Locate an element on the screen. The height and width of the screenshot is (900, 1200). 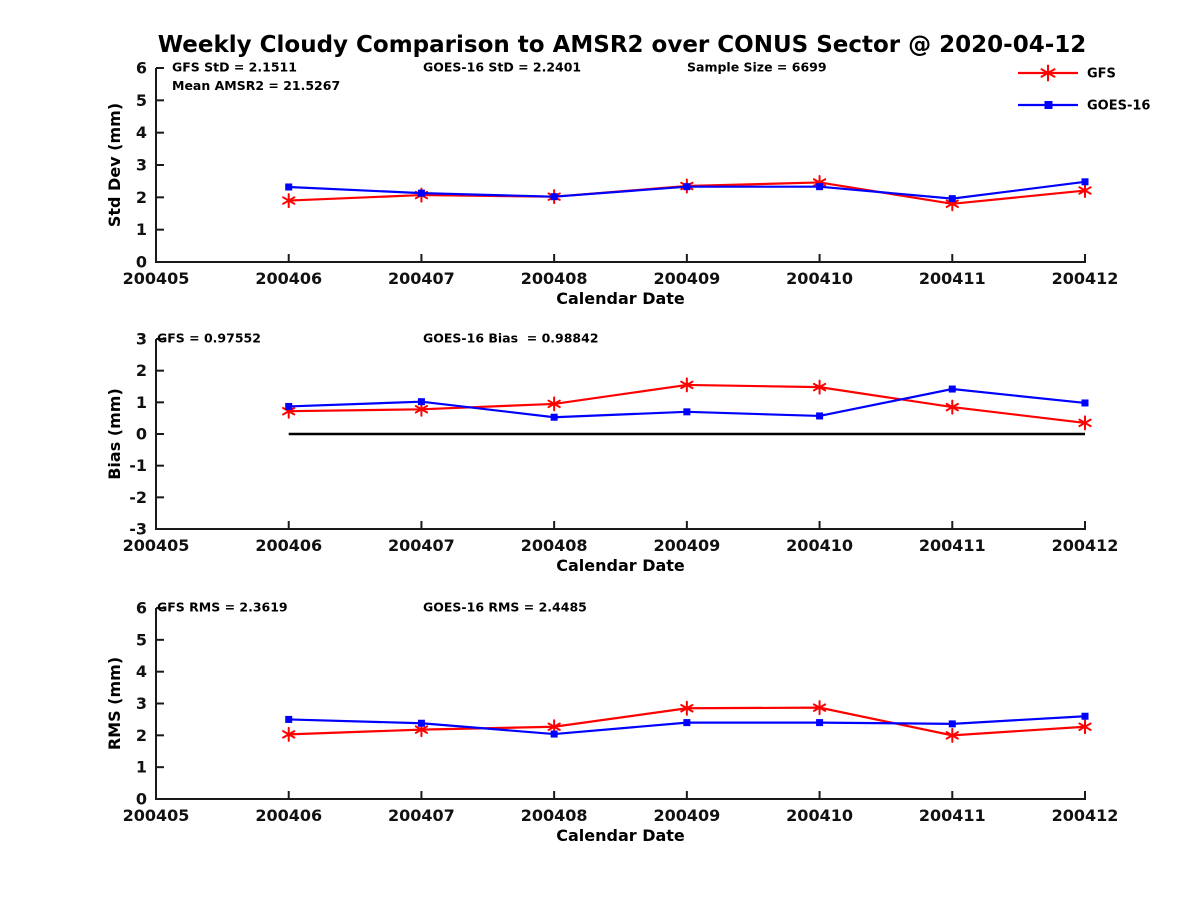
y-axis-label: Bias (mm) is located at coordinates (114, 434).